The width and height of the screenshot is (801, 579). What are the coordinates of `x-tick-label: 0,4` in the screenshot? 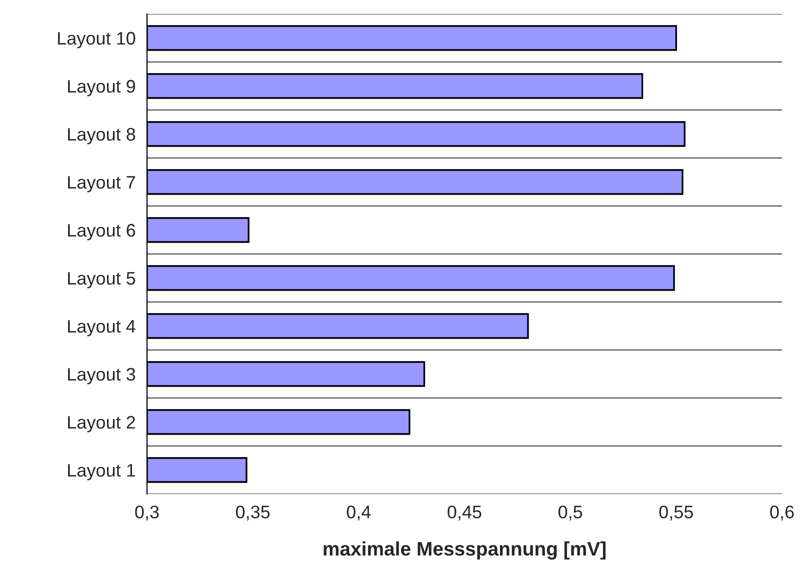 It's located at (358, 513).